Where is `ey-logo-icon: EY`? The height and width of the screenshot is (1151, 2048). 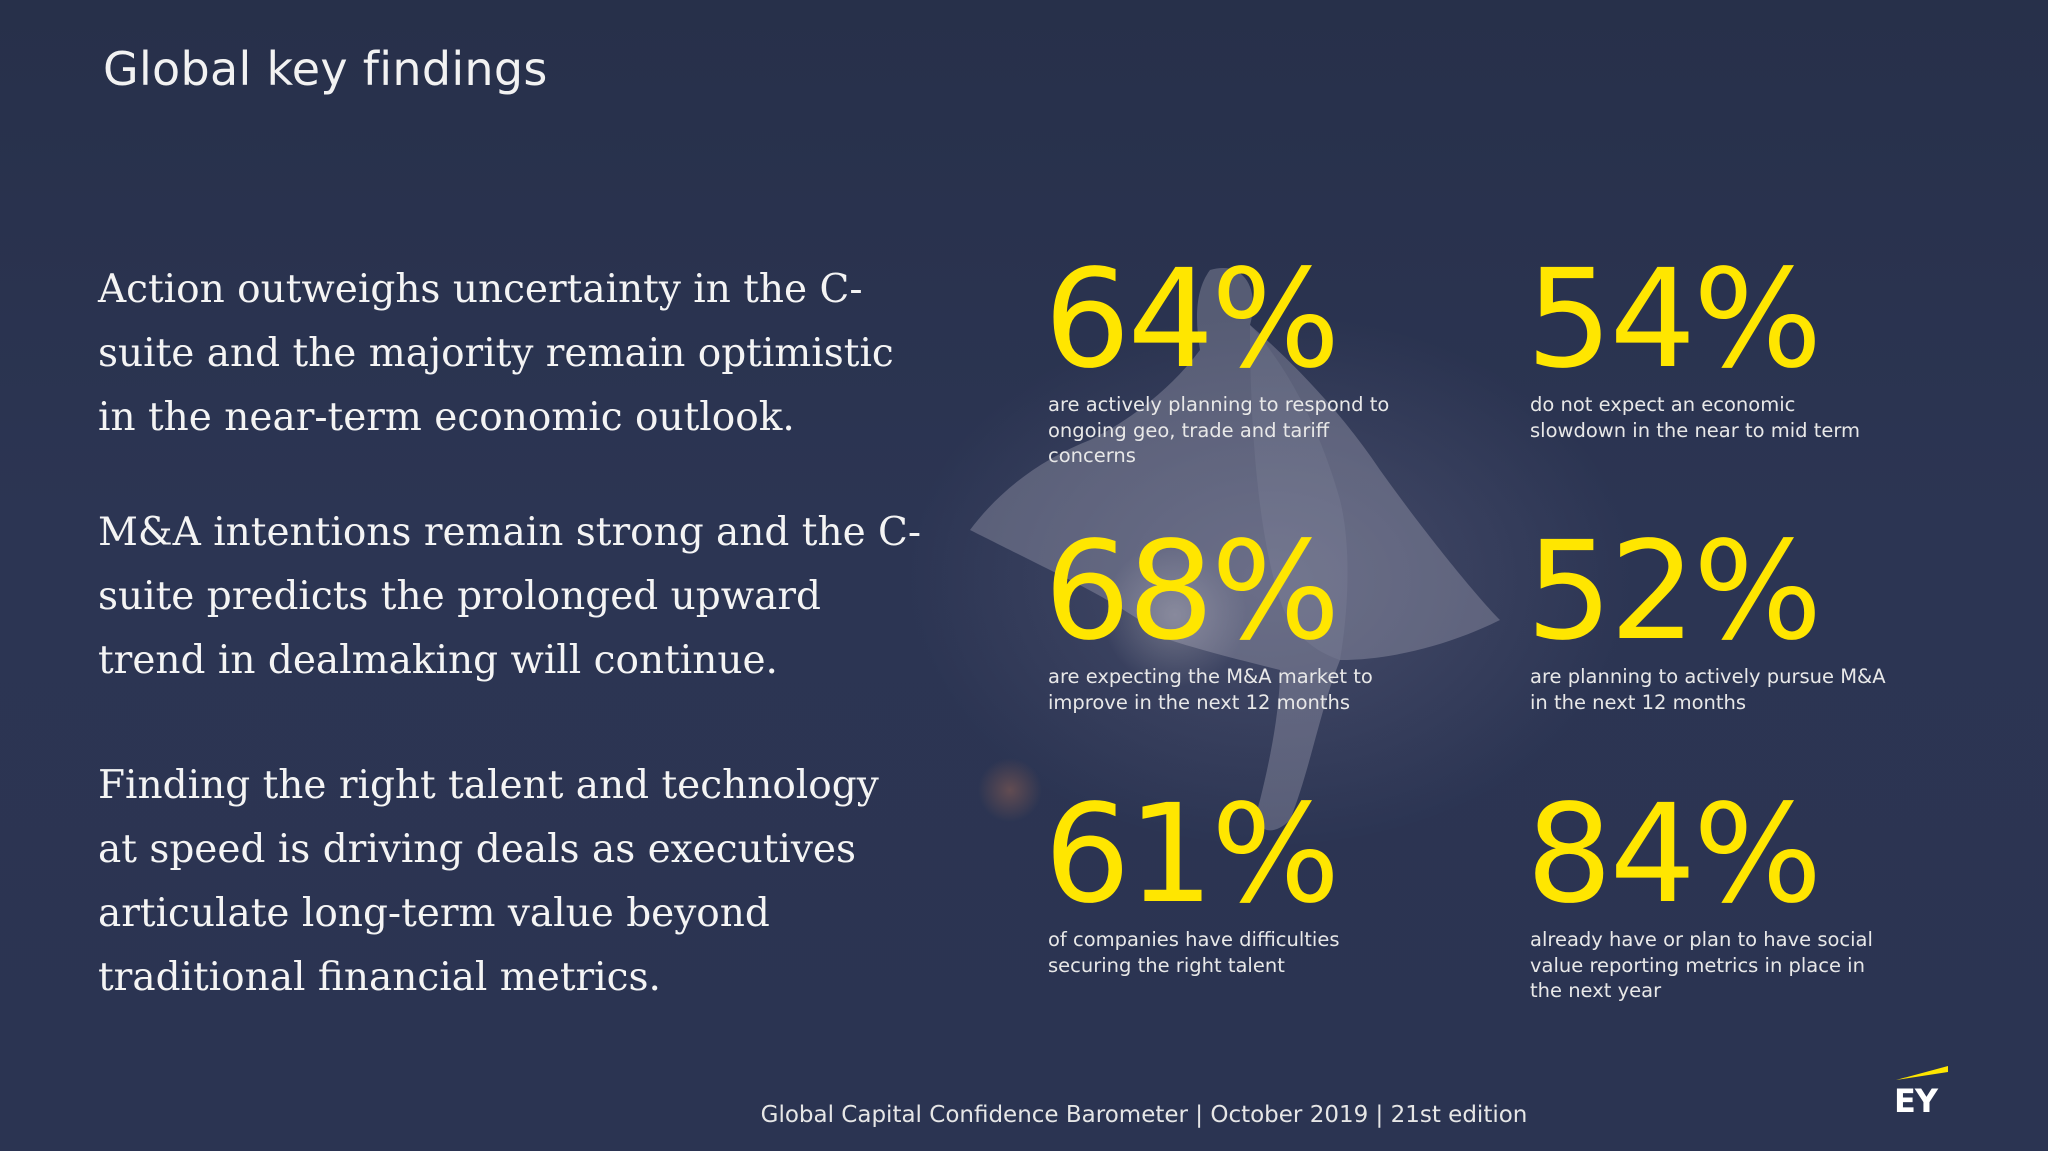 ey-logo-icon: EY is located at coordinates (1922, 1094).